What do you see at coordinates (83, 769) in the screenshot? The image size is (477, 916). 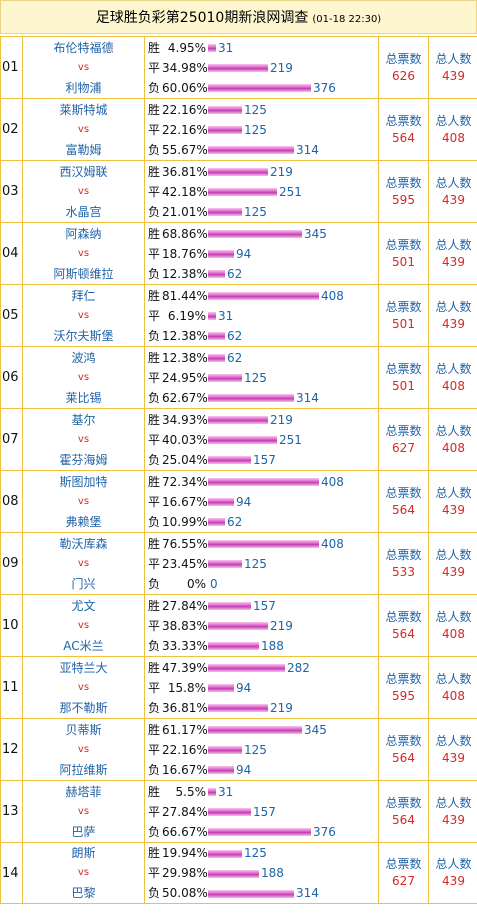 I see `away-team-link: 阿拉维斯` at bounding box center [83, 769].